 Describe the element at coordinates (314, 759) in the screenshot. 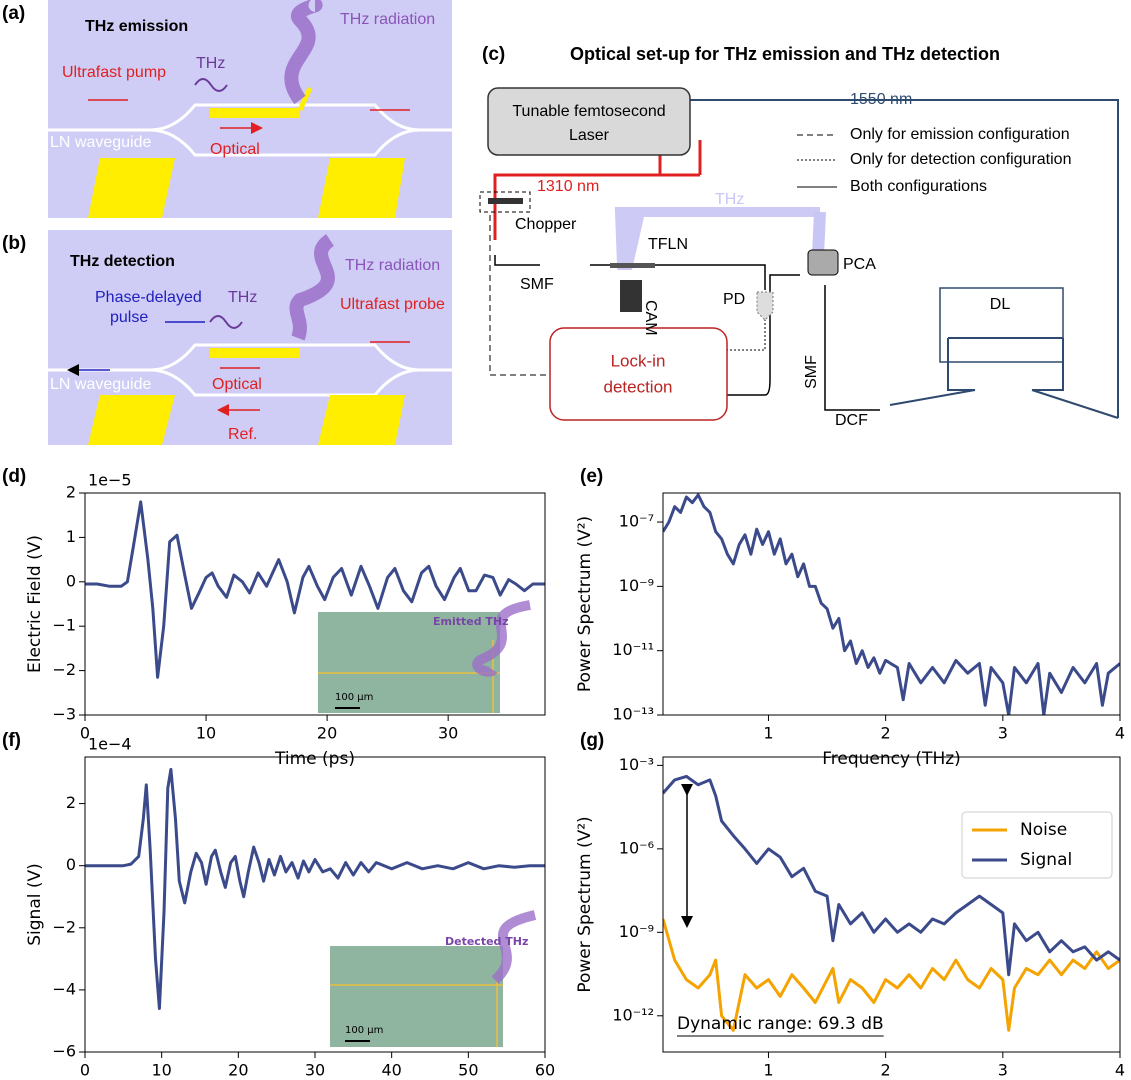

I see `x-axis-label: Time (ps)` at that location.